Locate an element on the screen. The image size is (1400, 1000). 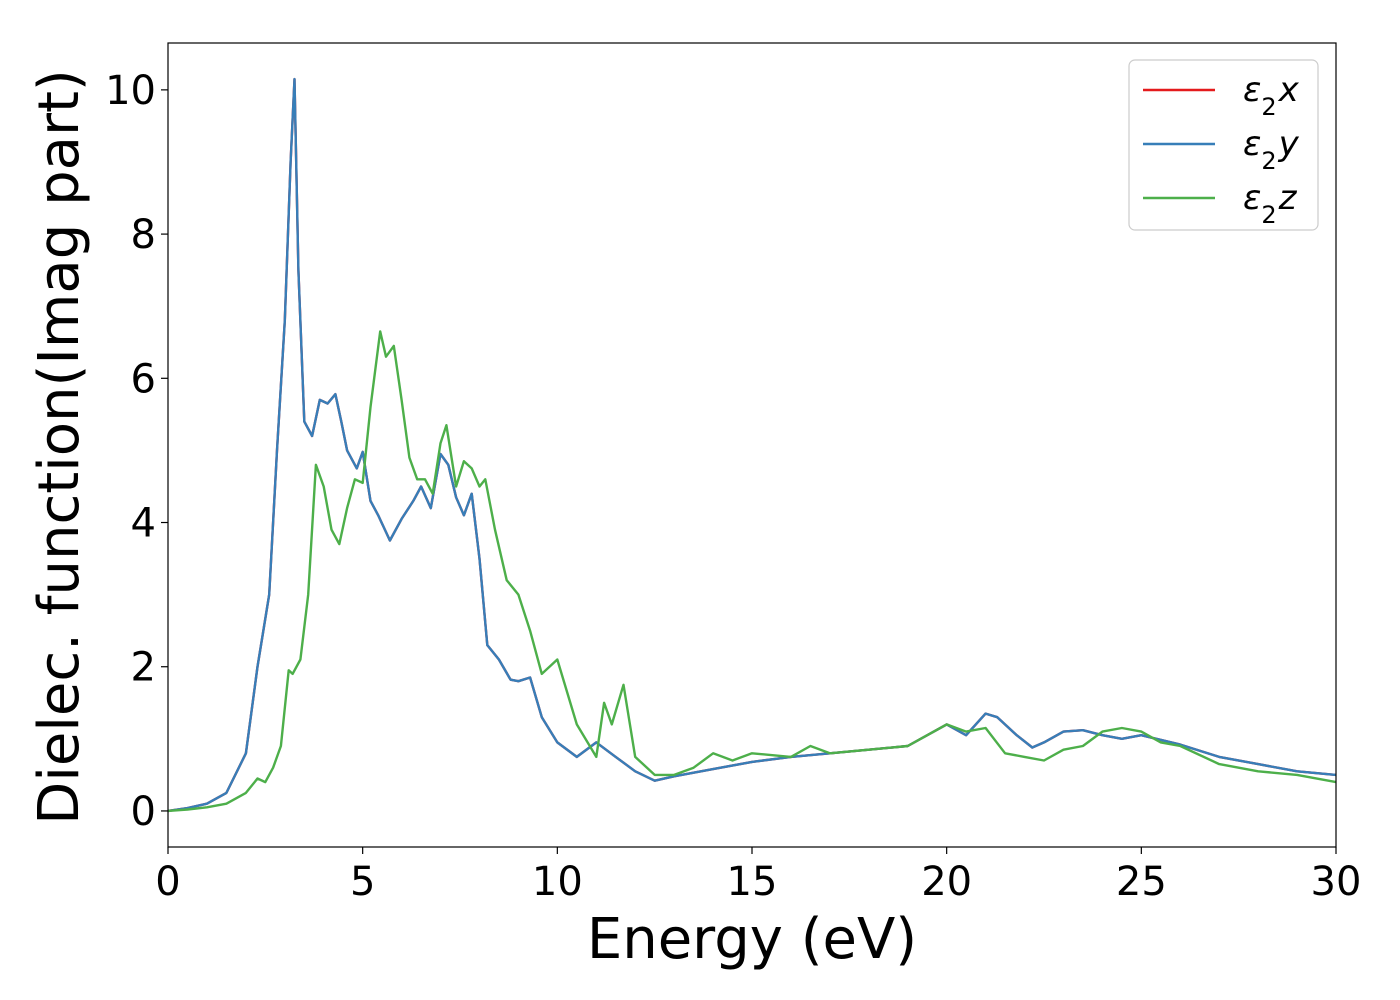
x-tick-label: 25 is located at coordinates (1141, 882).